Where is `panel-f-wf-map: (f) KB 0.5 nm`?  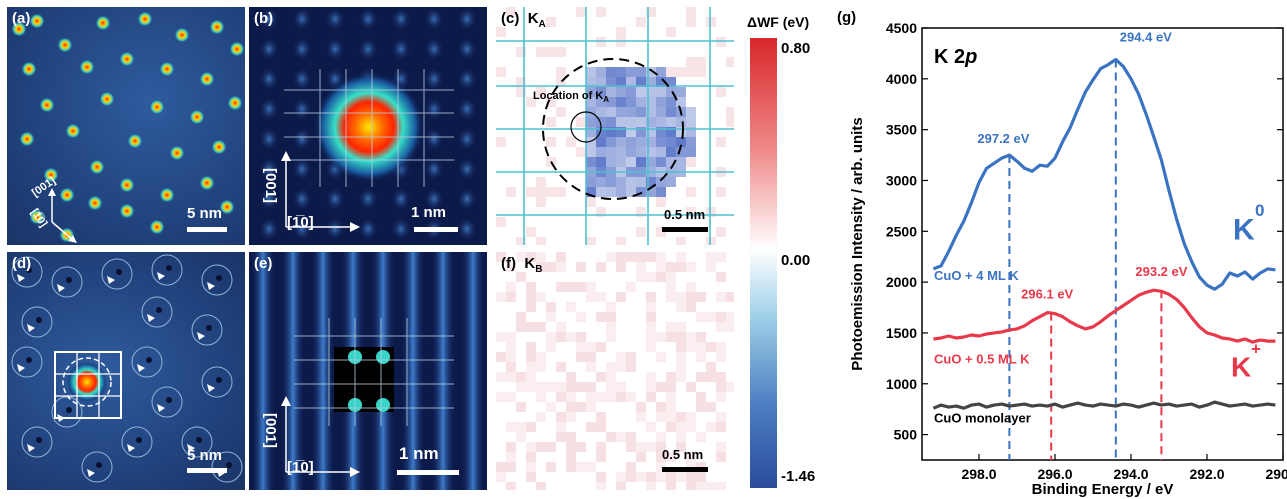
panel-f-wf-map: (f) KB 0.5 nm is located at coordinates (615, 371).